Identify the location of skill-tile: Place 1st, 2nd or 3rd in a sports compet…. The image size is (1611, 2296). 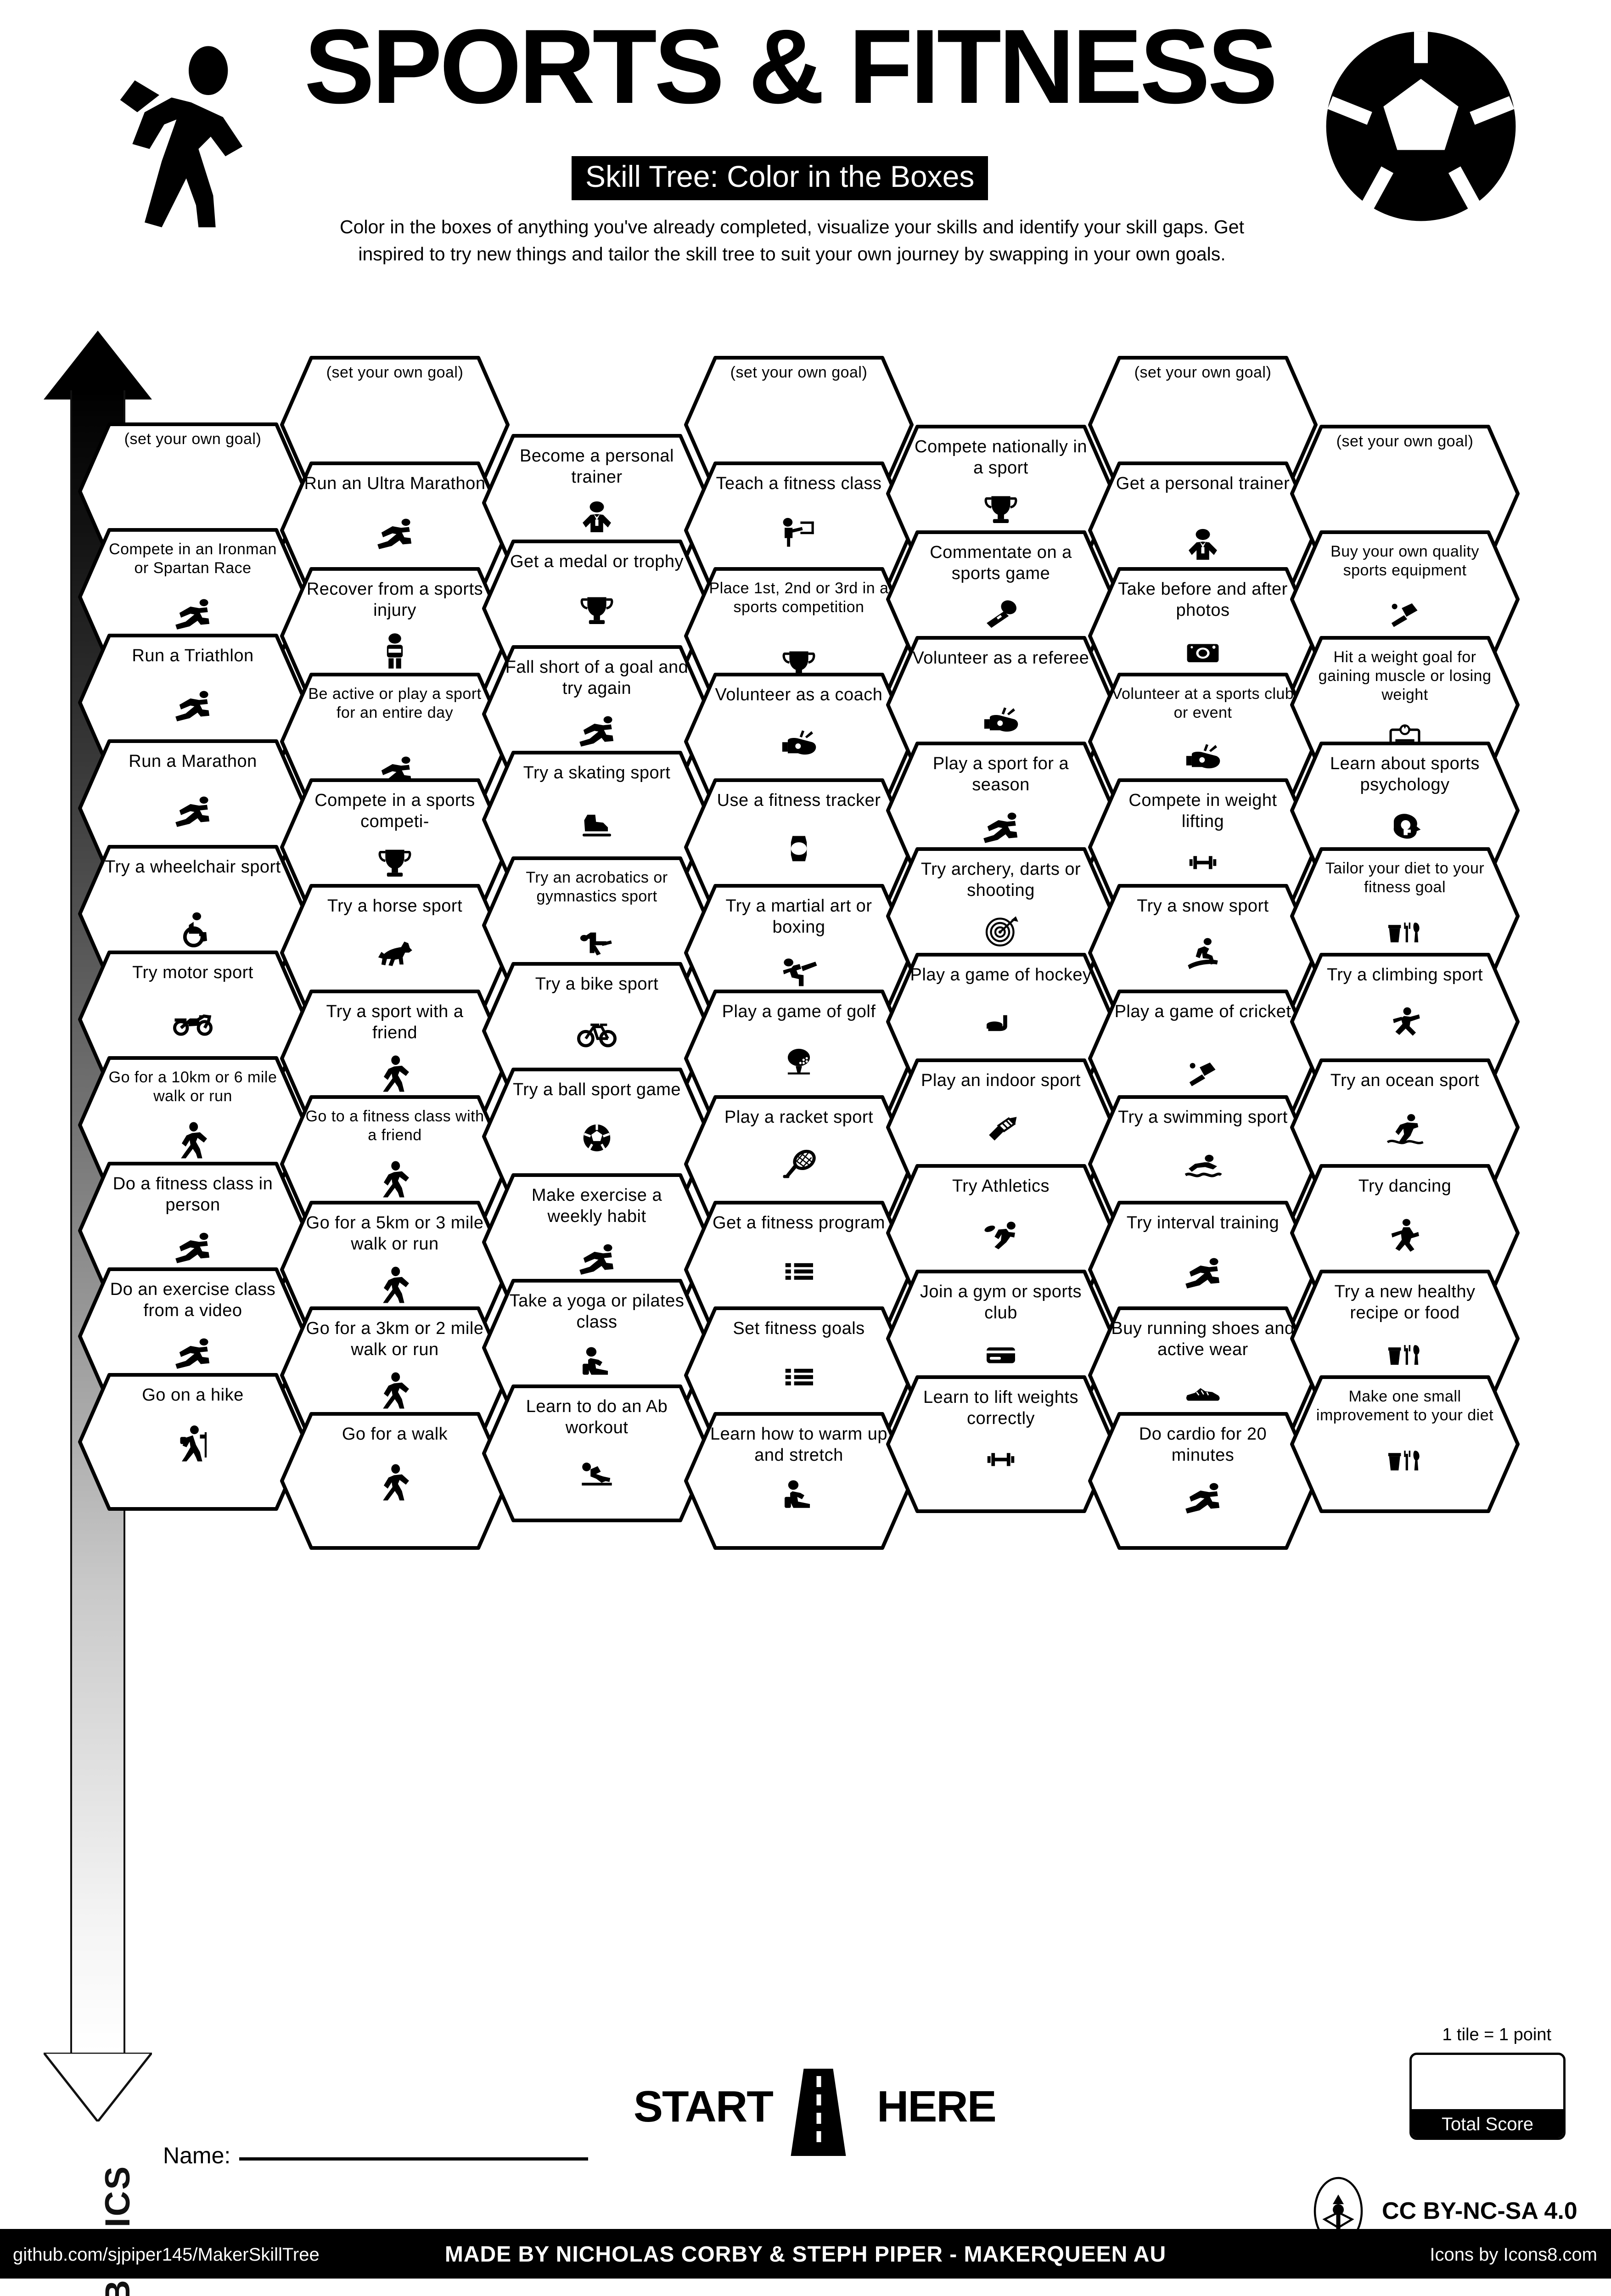
(799, 636).